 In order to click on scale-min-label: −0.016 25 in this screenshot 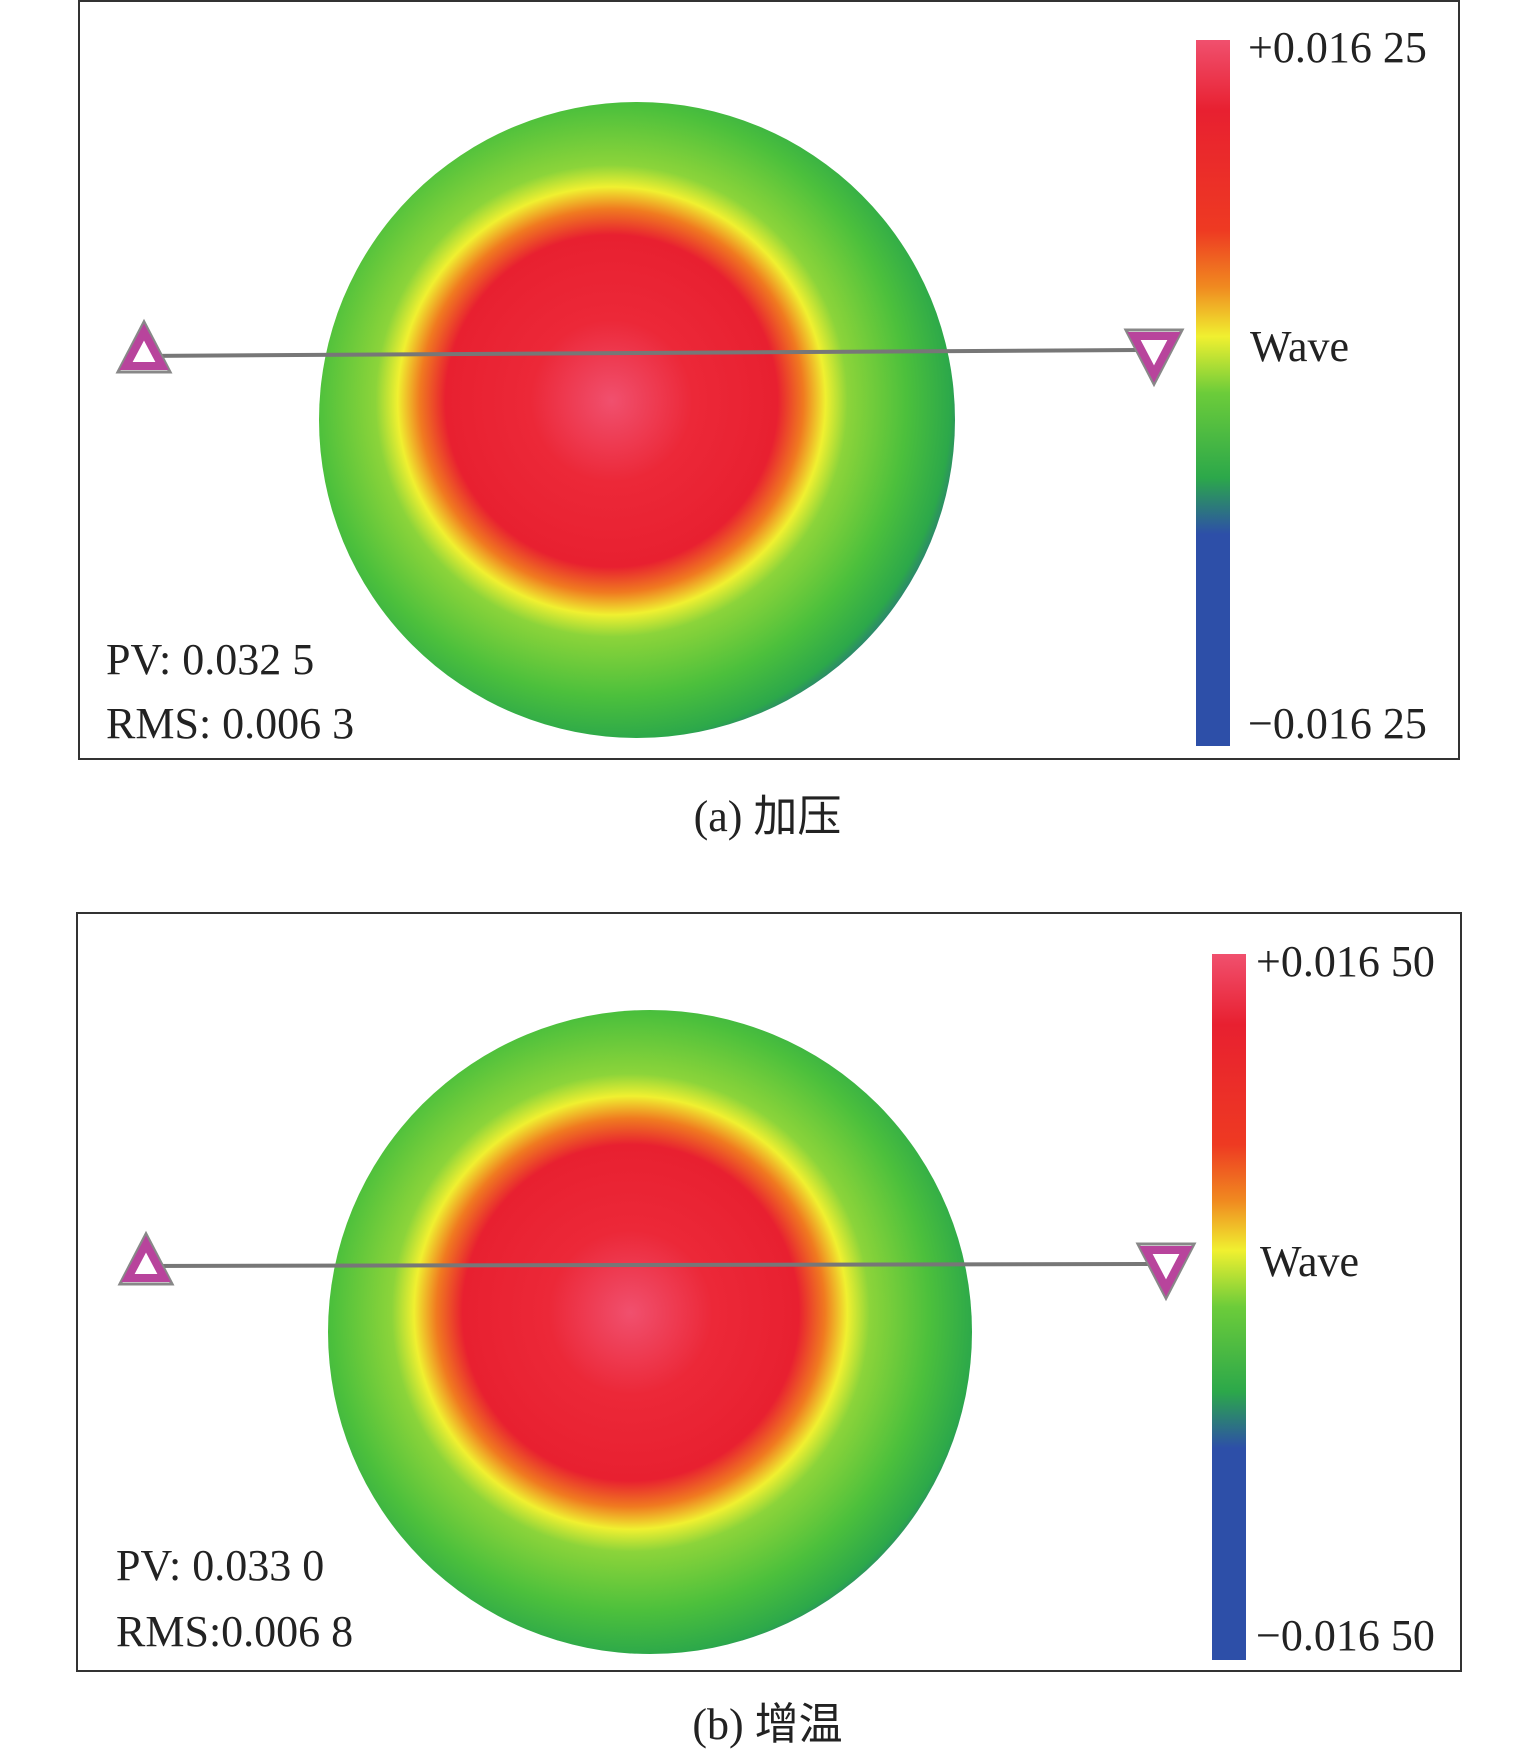, I will do `click(1337, 723)`.